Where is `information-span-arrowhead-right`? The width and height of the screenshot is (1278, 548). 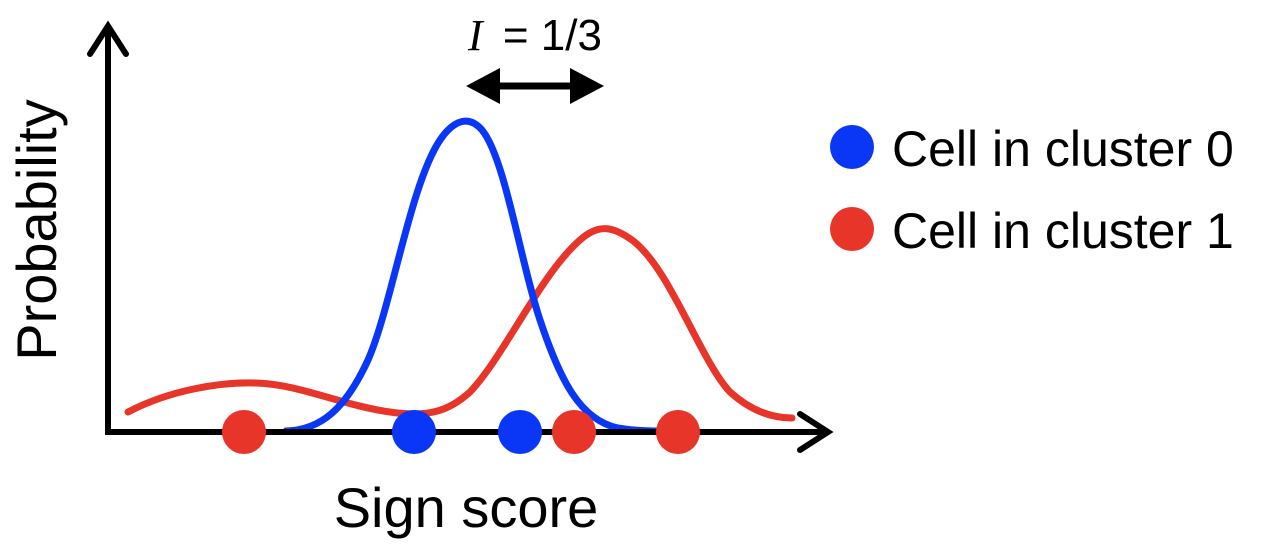
information-span-arrowhead-right is located at coordinates (587, 86).